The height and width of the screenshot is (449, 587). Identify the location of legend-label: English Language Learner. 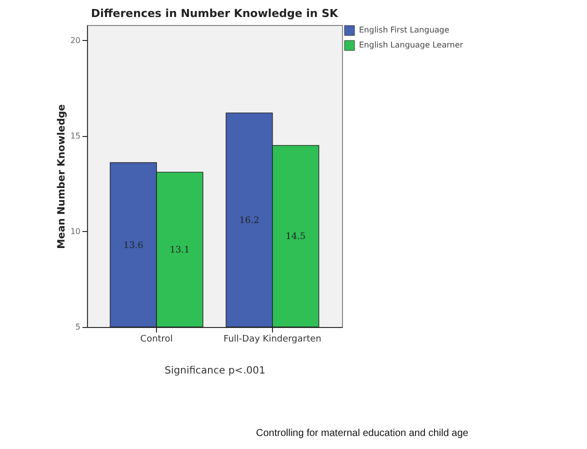
(411, 45).